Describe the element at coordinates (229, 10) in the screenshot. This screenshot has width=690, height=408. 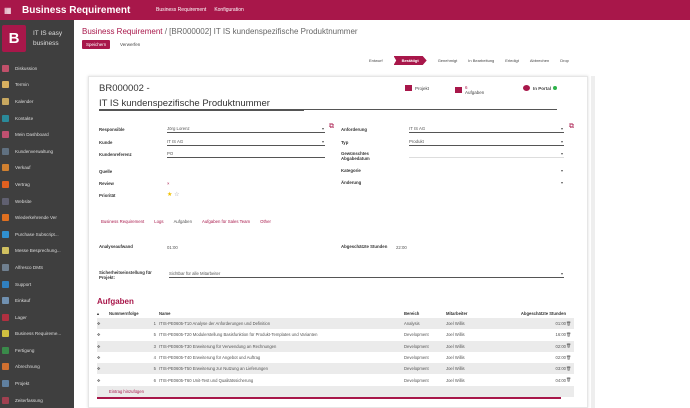
I see `menu-configuration: Konfiguration` at that location.